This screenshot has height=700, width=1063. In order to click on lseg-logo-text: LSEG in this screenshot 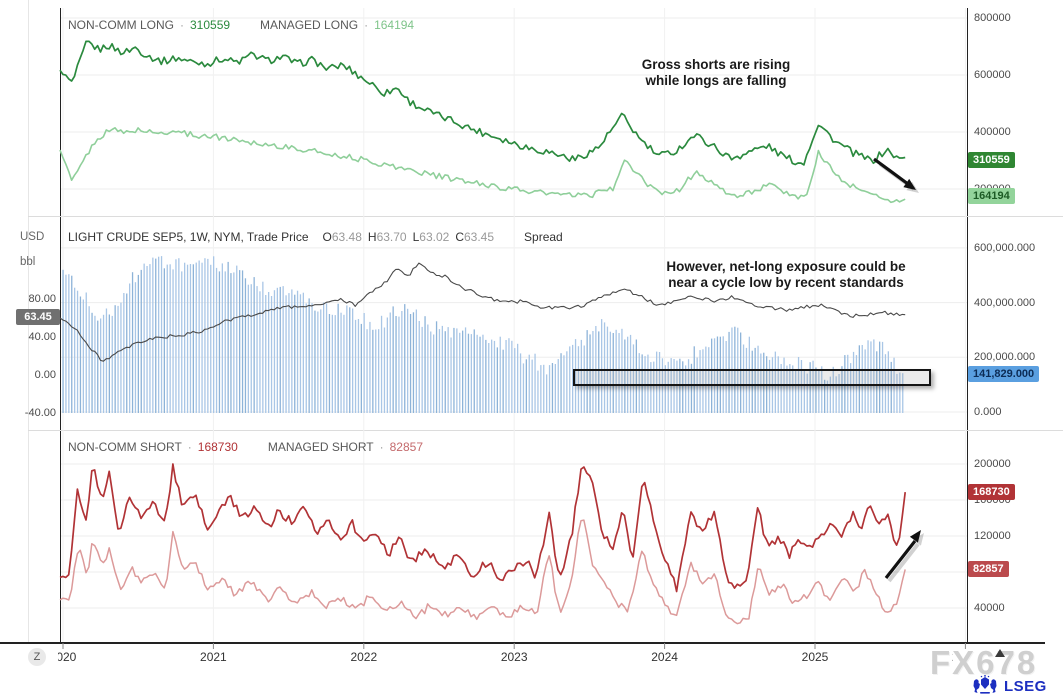, I will do `click(1025, 686)`.